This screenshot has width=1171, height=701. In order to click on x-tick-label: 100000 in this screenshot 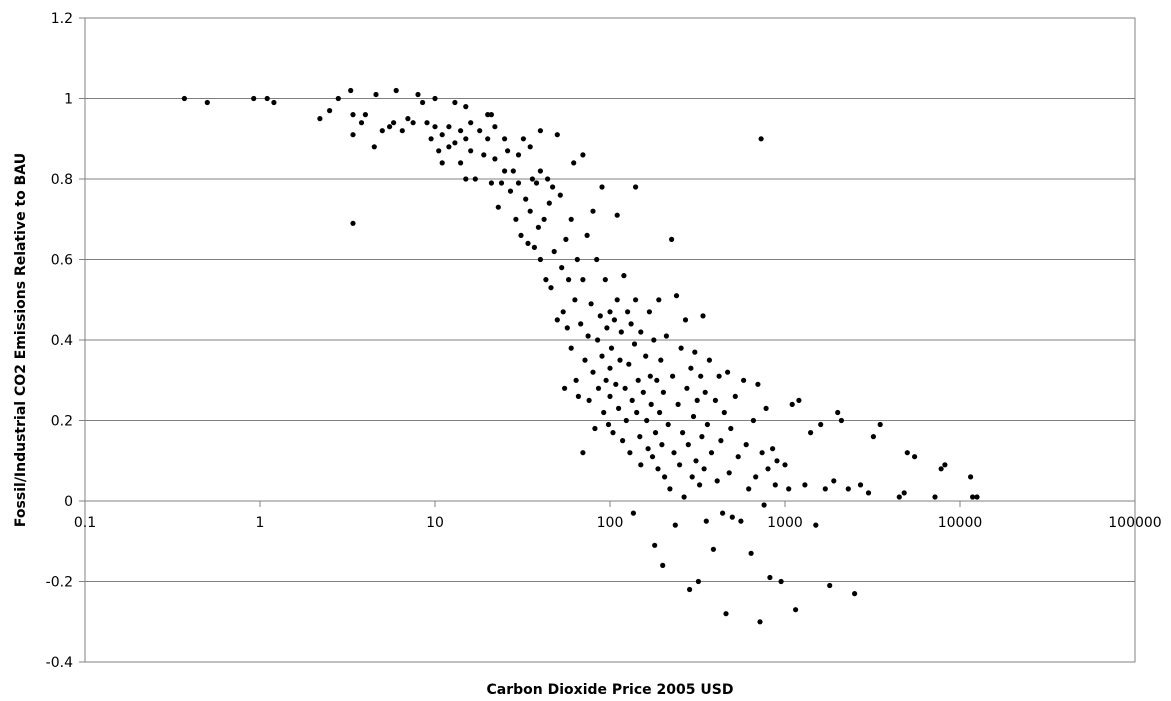, I will do `click(1134, 523)`.